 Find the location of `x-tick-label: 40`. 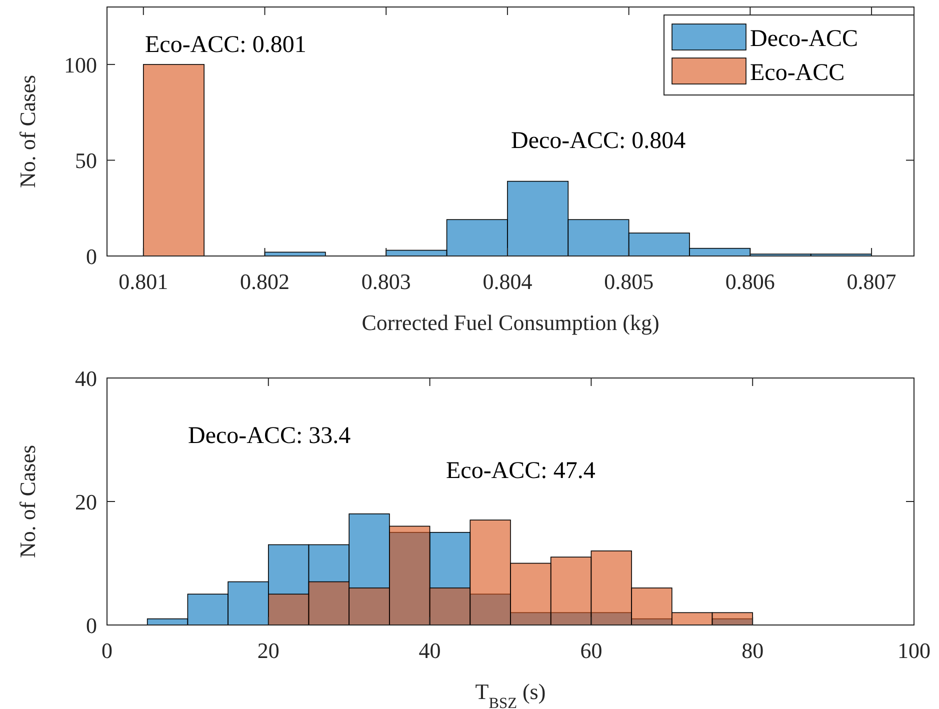

x-tick-label: 40 is located at coordinates (429, 650).